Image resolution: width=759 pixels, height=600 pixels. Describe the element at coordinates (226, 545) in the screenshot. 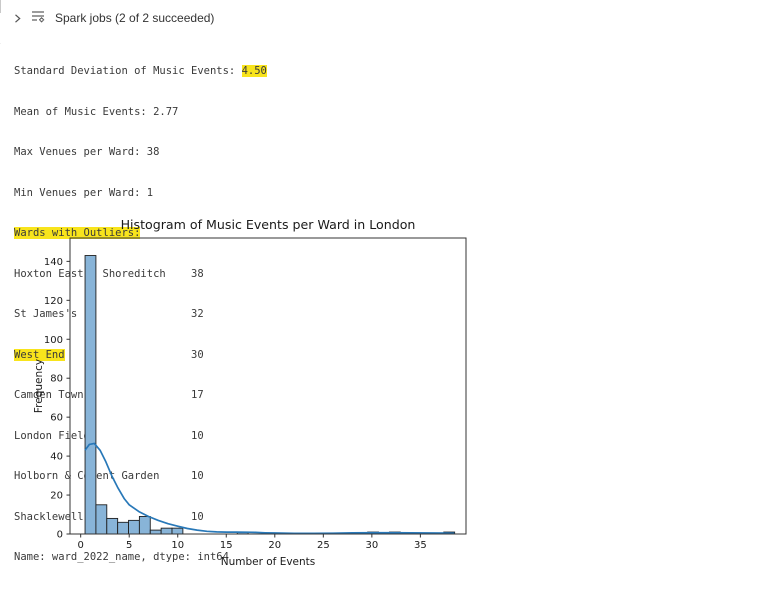

I see `x-tick-label: 15` at that location.